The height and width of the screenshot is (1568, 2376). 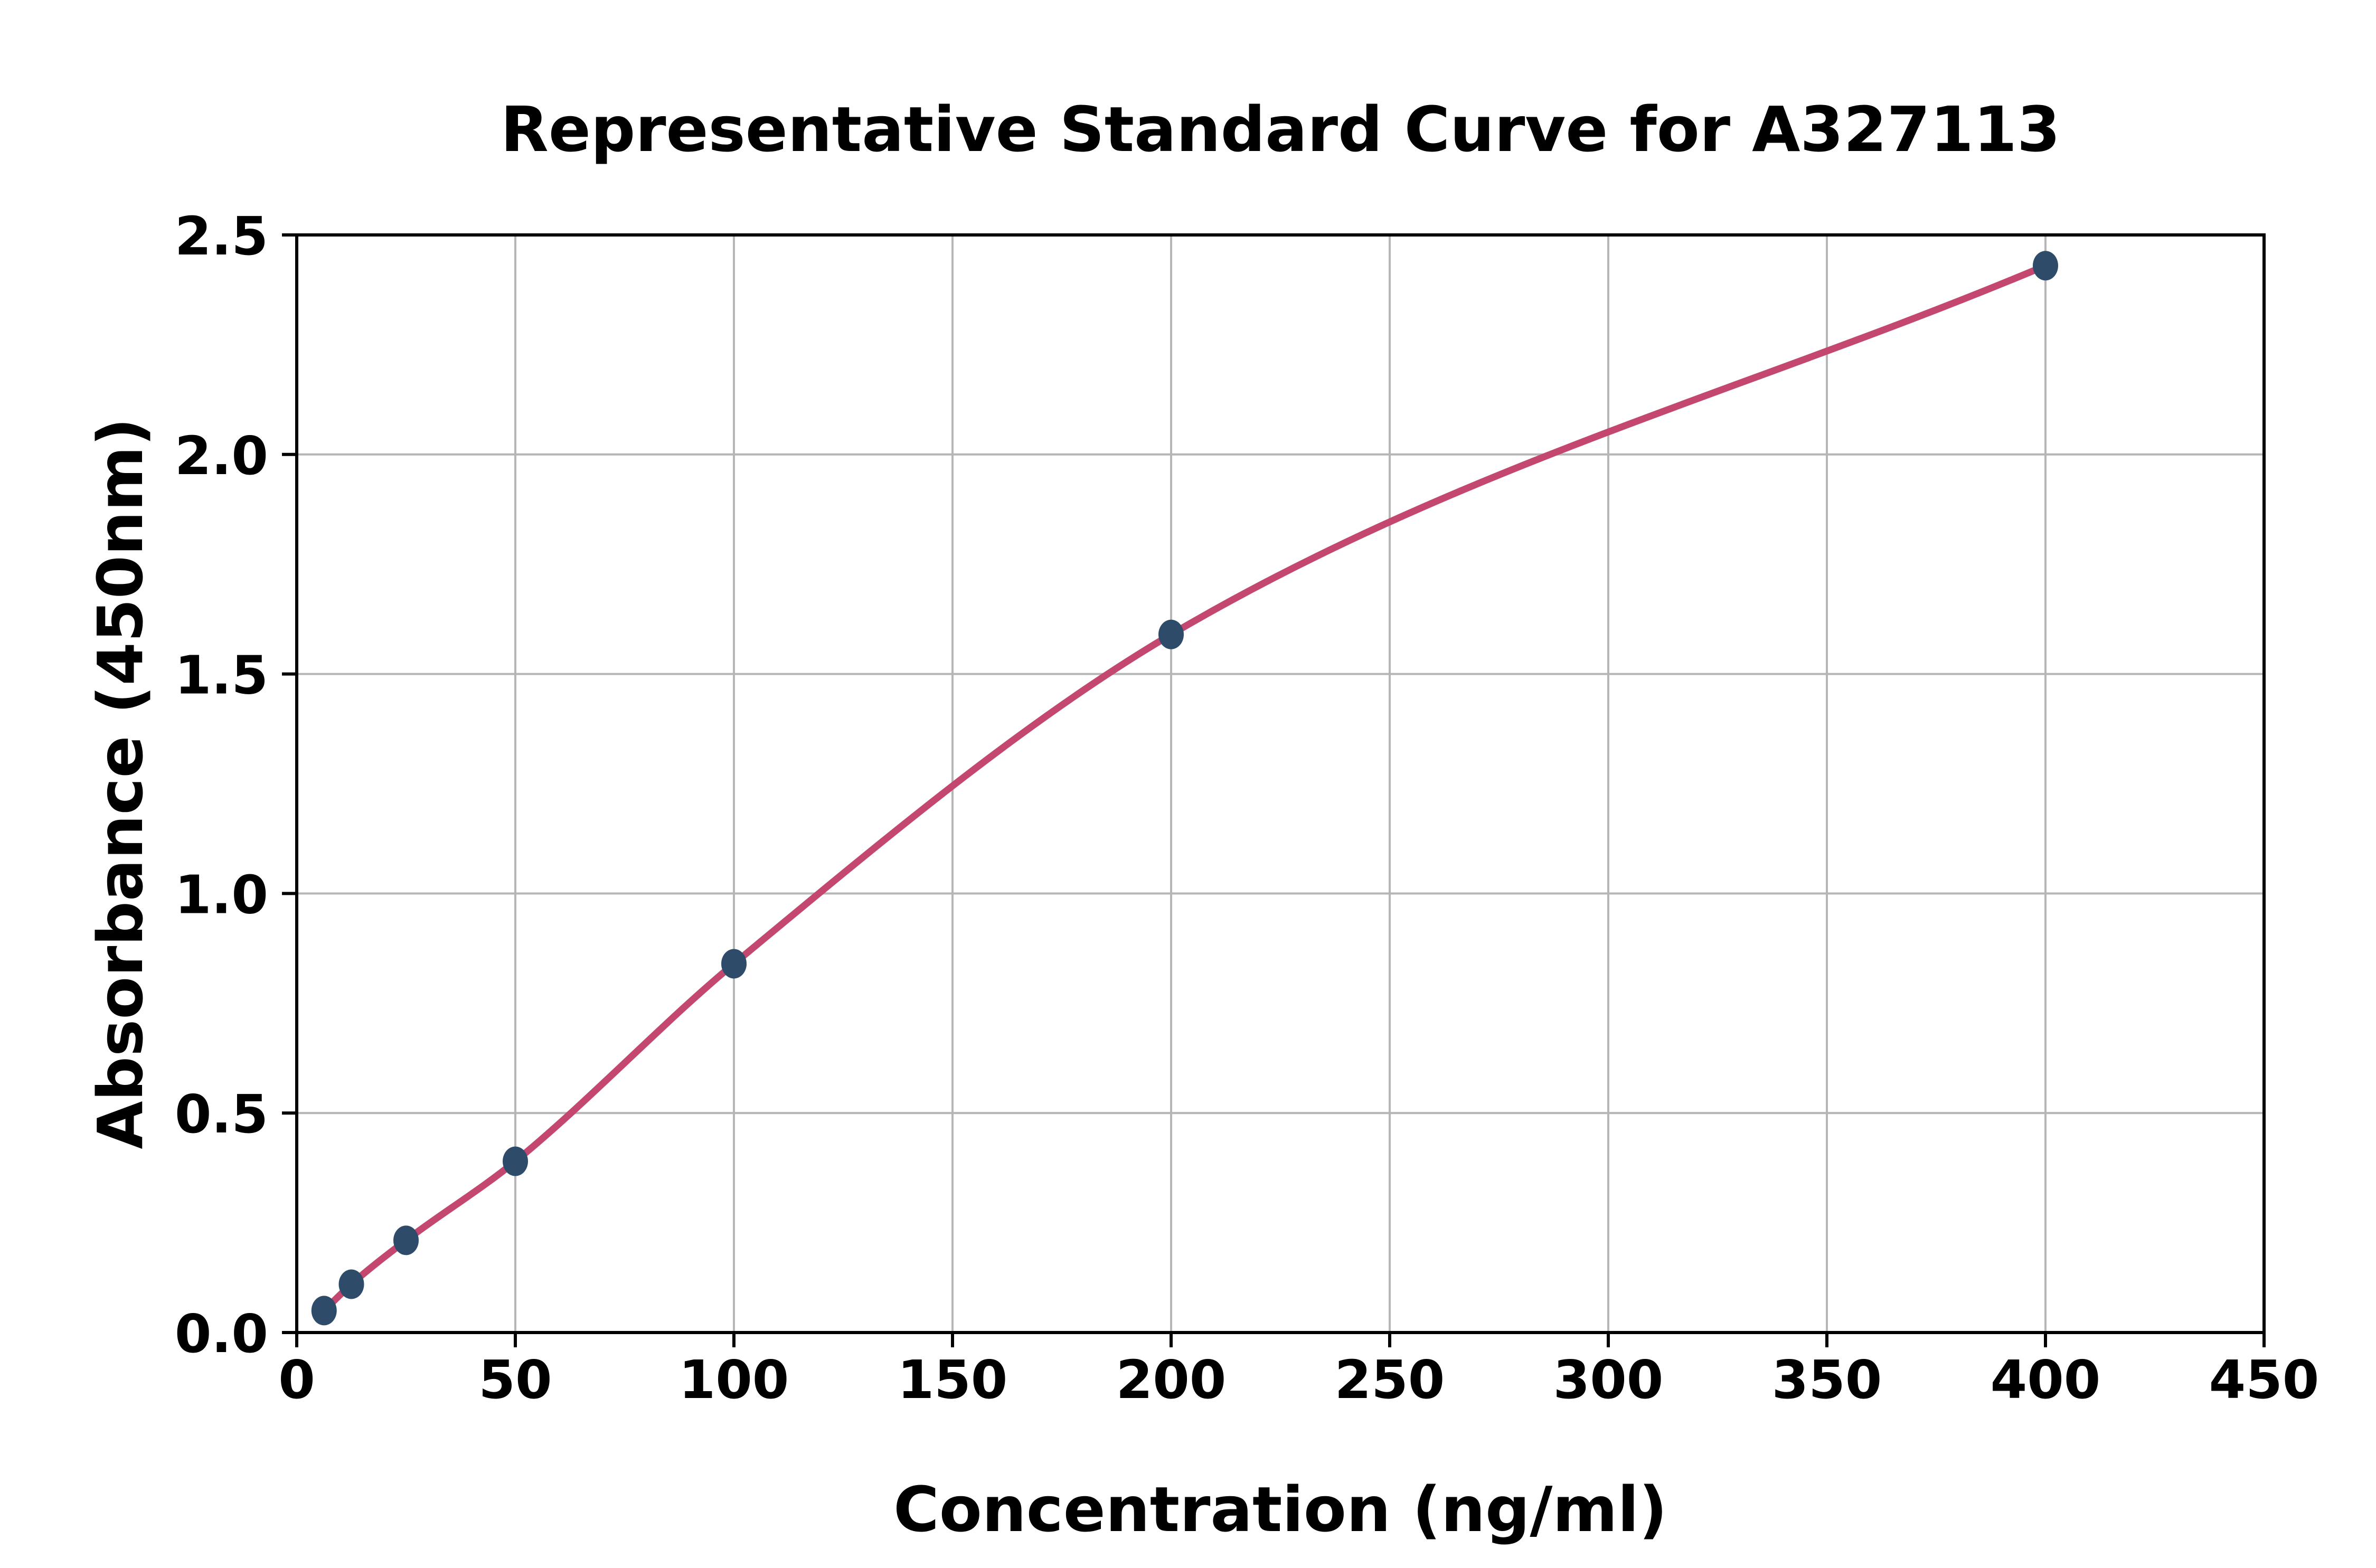 I want to click on y-tick-label: 0.5, so click(x=221, y=1114).